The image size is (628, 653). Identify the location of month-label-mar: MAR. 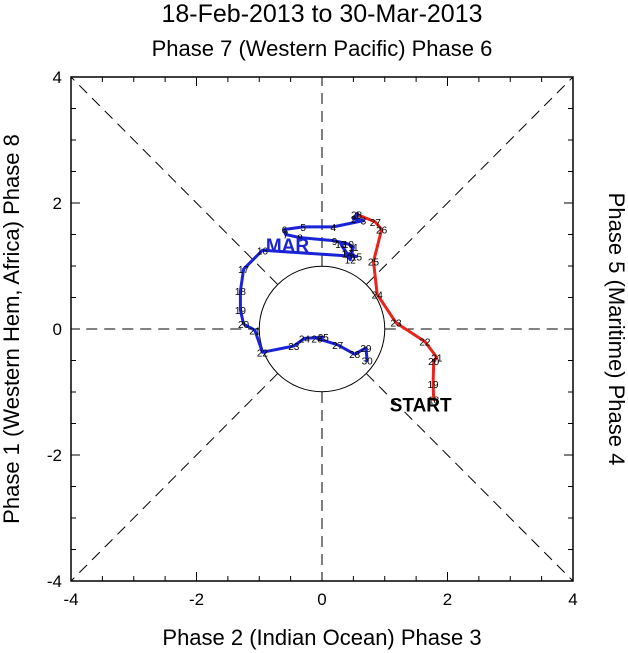
(288, 246).